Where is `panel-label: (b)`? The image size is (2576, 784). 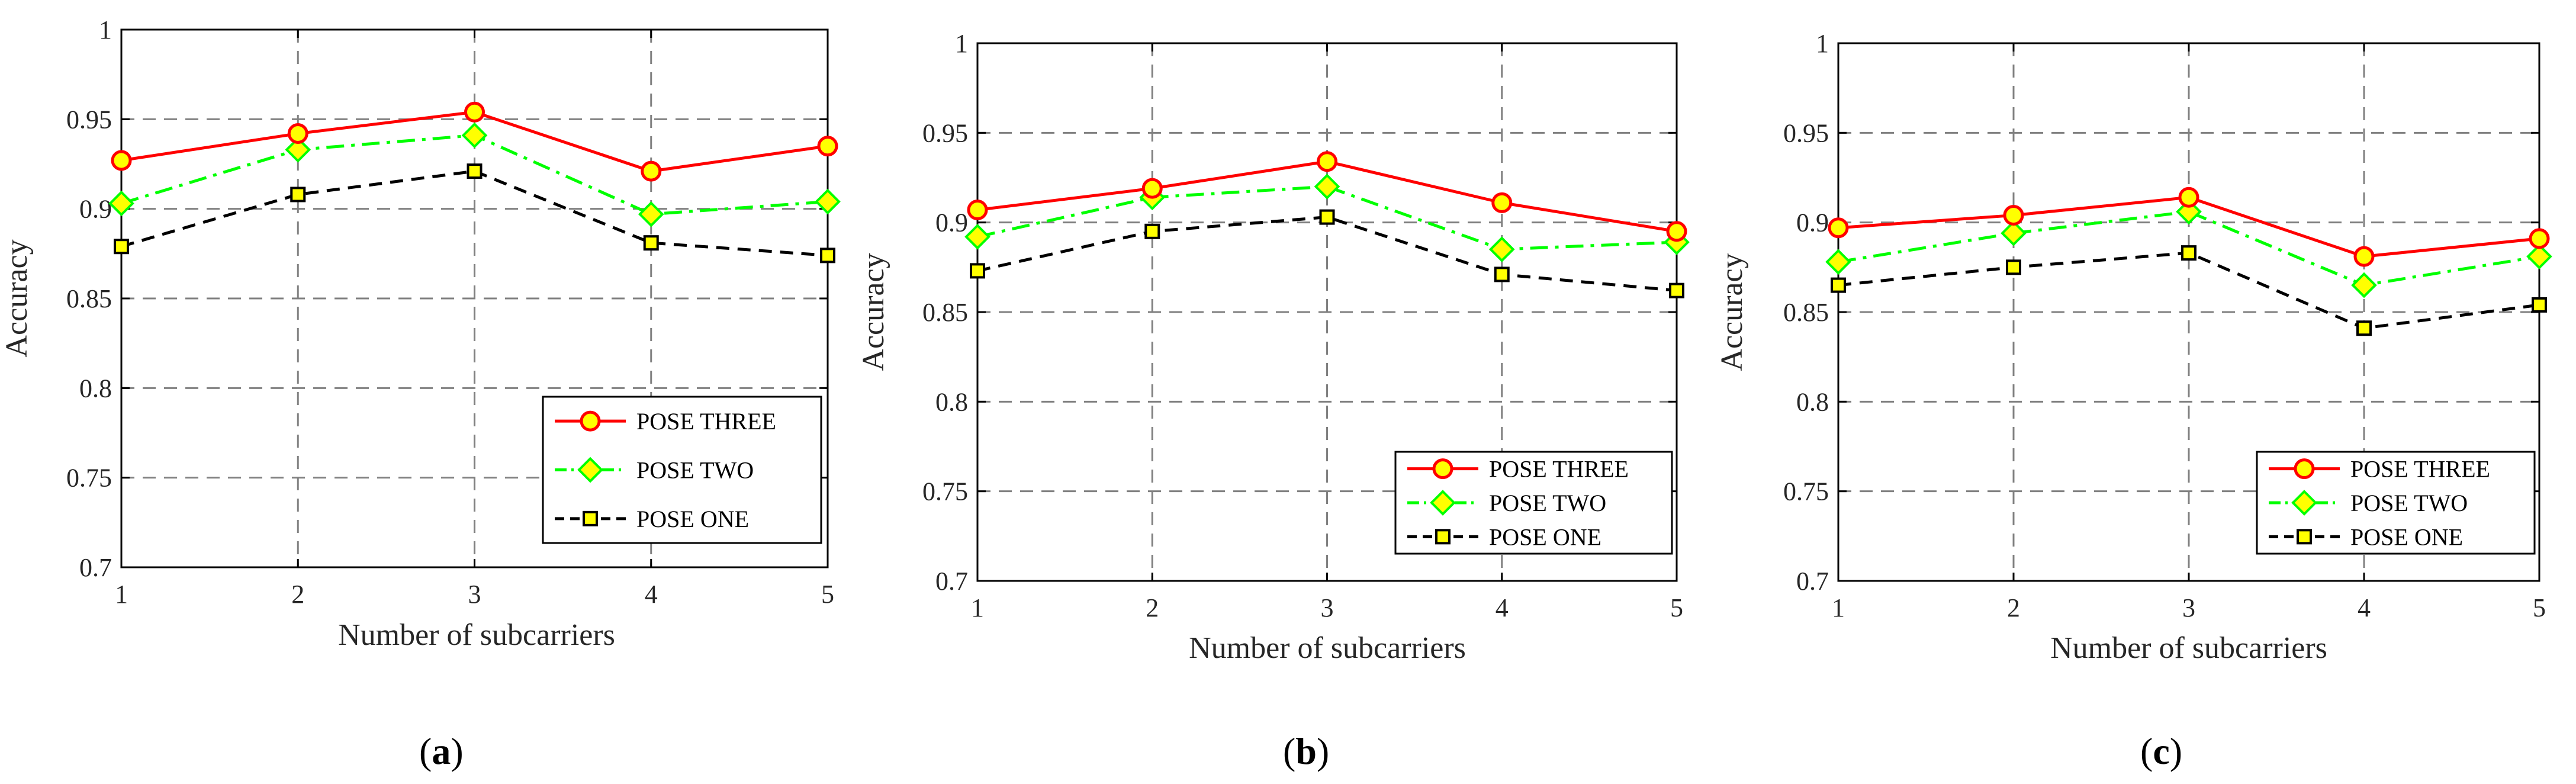 panel-label: (b) is located at coordinates (1306, 751).